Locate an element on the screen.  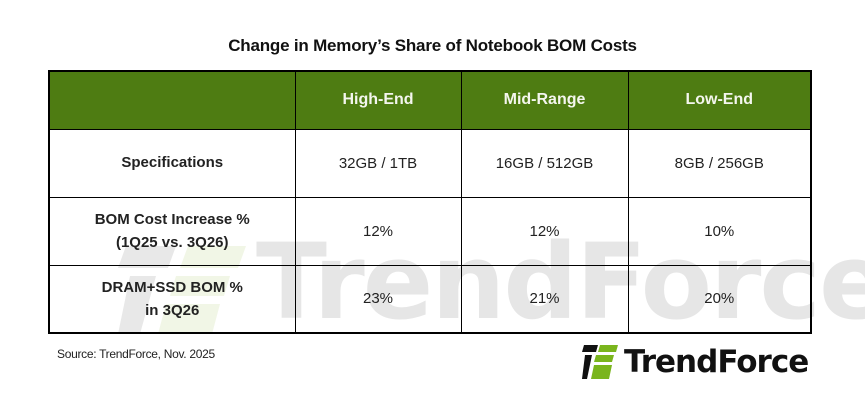
trendforce-logo-icon is located at coordinates (600, 362).